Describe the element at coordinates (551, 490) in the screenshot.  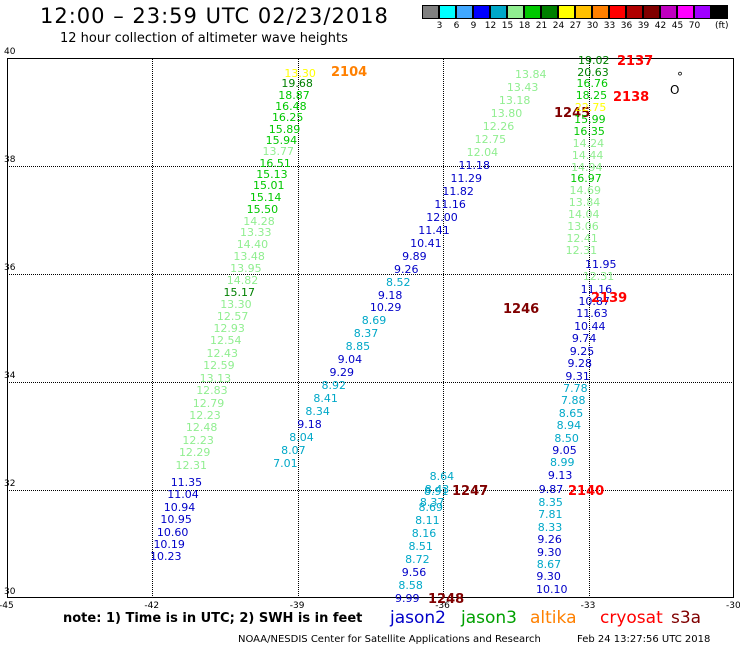
I see `wave-height-value: 9.87` at that location.